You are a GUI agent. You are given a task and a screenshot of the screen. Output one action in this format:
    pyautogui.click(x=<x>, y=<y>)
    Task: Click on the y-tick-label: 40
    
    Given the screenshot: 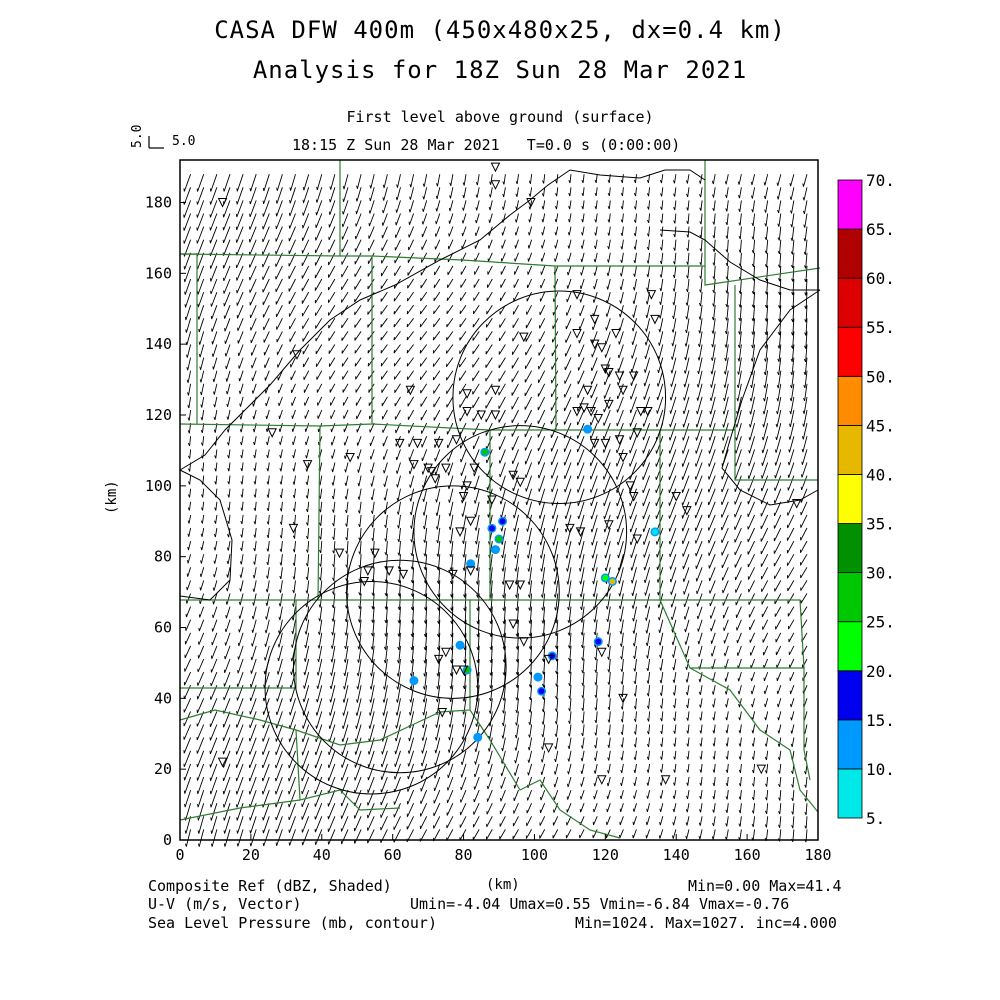 What is the action you would take?
    pyautogui.click(x=163, y=698)
    